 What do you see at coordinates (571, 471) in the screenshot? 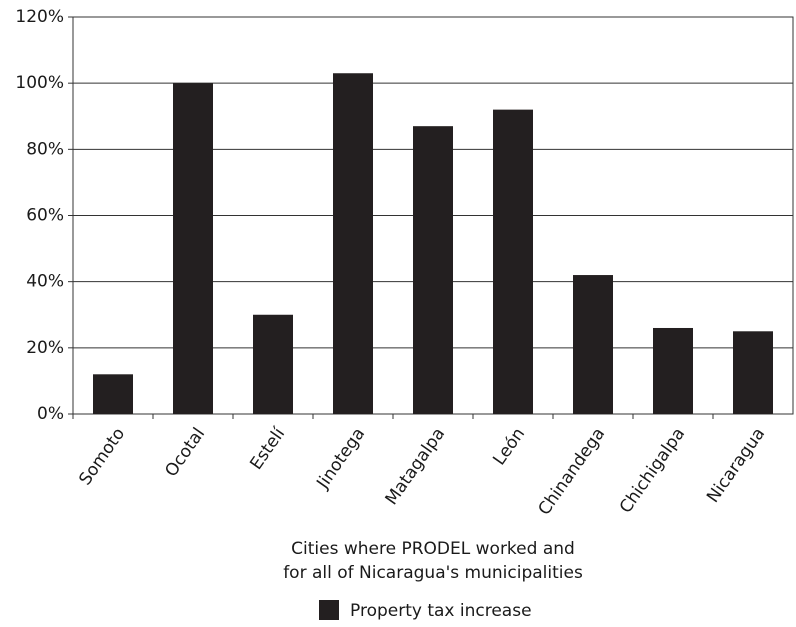
I see `x-tick-label: Chinandega` at bounding box center [571, 471].